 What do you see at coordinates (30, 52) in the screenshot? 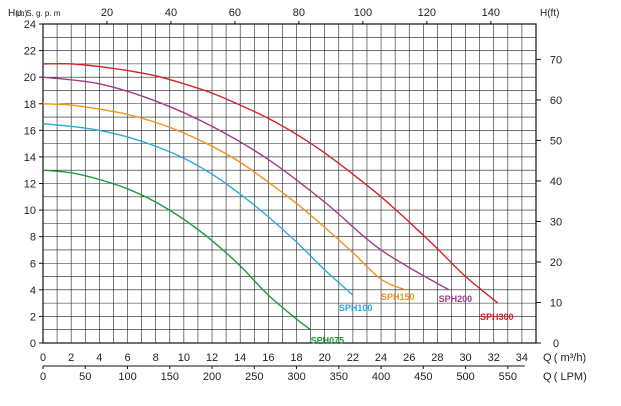
I see `left-tick-label: 22` at bounding box center [30, 52].